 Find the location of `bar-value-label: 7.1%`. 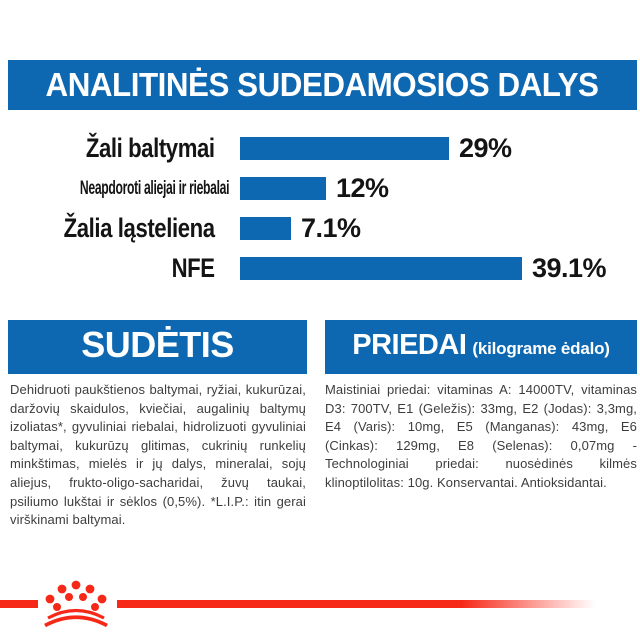

bar-value-label: 7.1% is located at coordinates (331, 227).